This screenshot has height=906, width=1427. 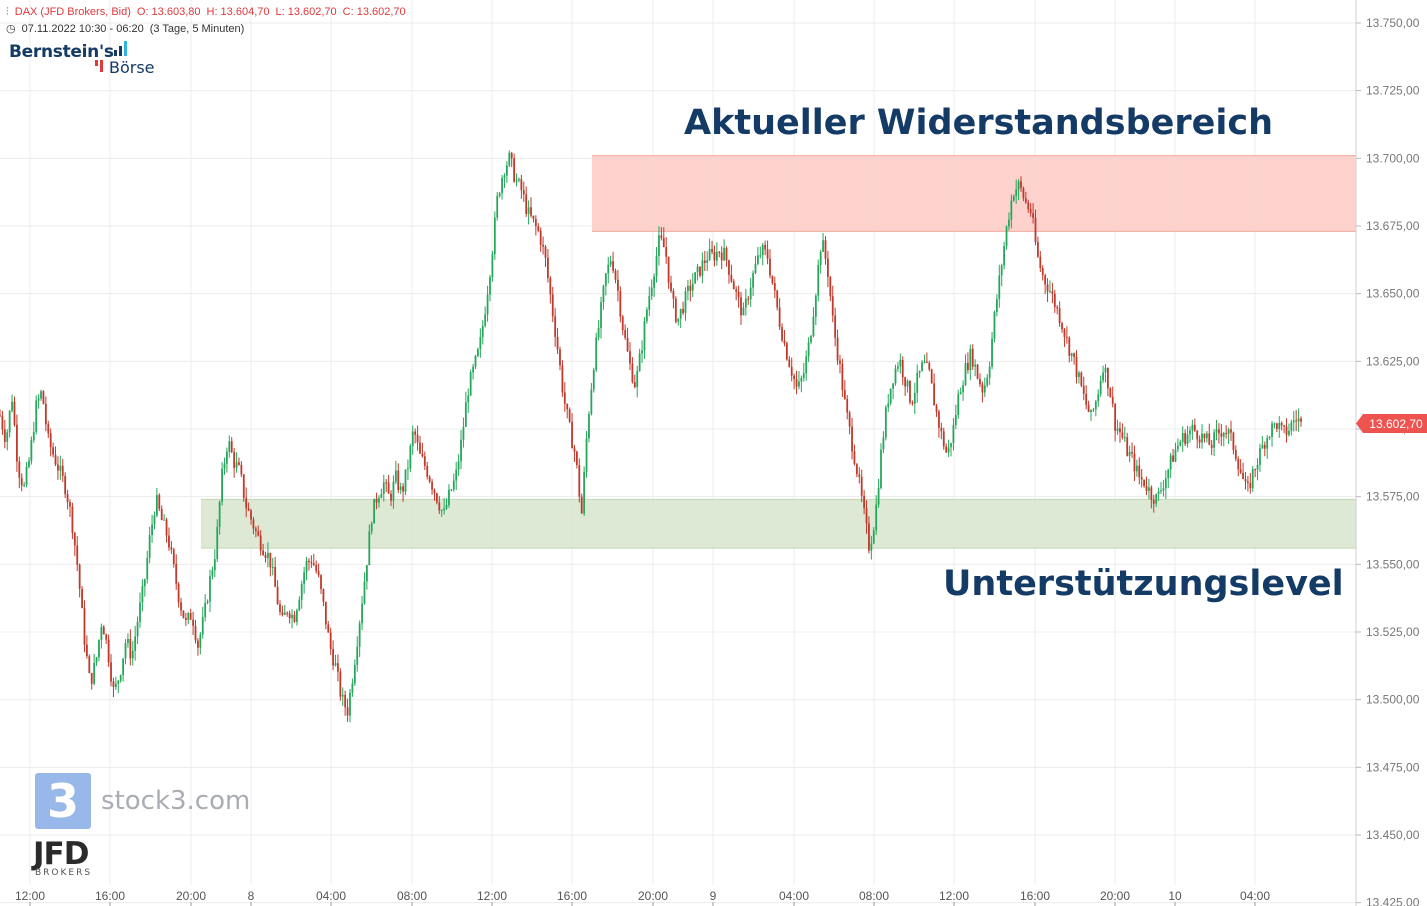 What do you see at coordinates (1393, 564) in the screenshot?
I see `y-tick-label: 13.550,00` at bounding box center [1393, 564].